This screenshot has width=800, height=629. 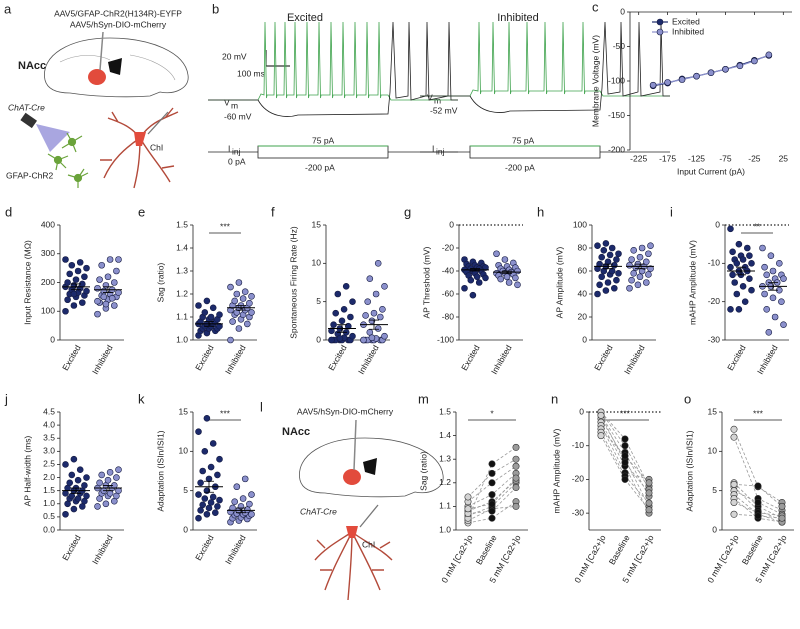 What do you see at coordinates (32, 66) in the screenshot?
I see `region-label: NAcc` at bounding box center [32, 66].